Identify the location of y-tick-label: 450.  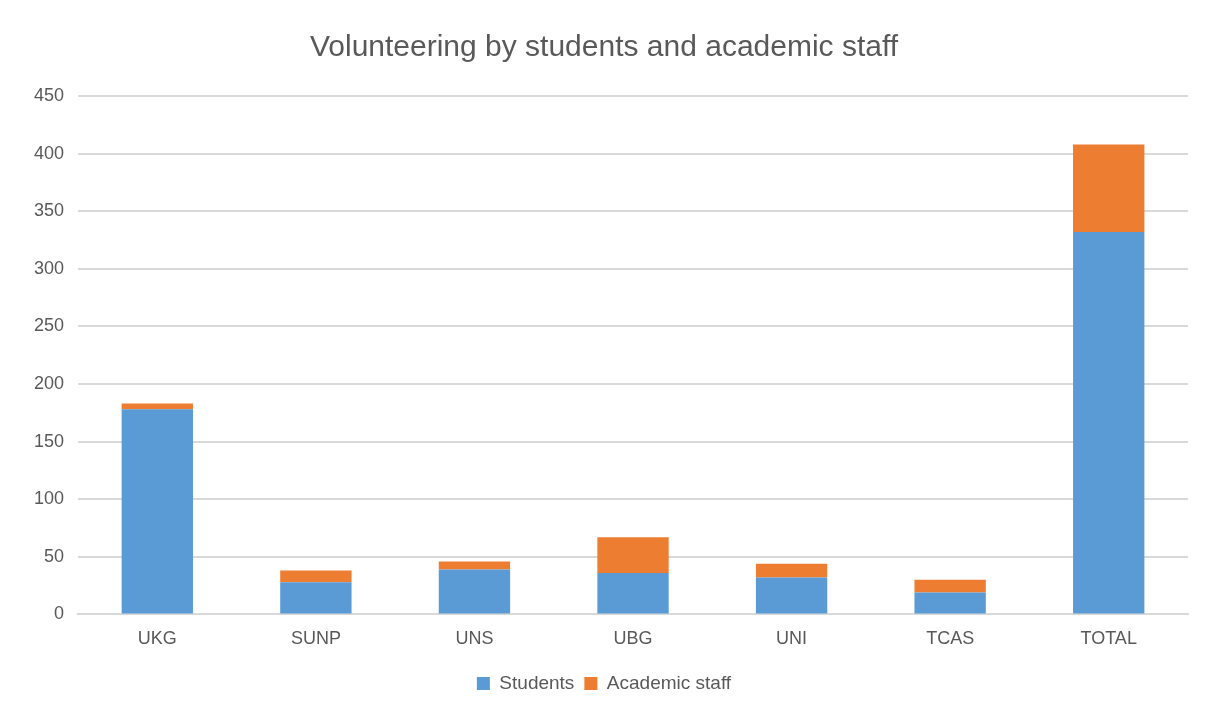
(49, 94).